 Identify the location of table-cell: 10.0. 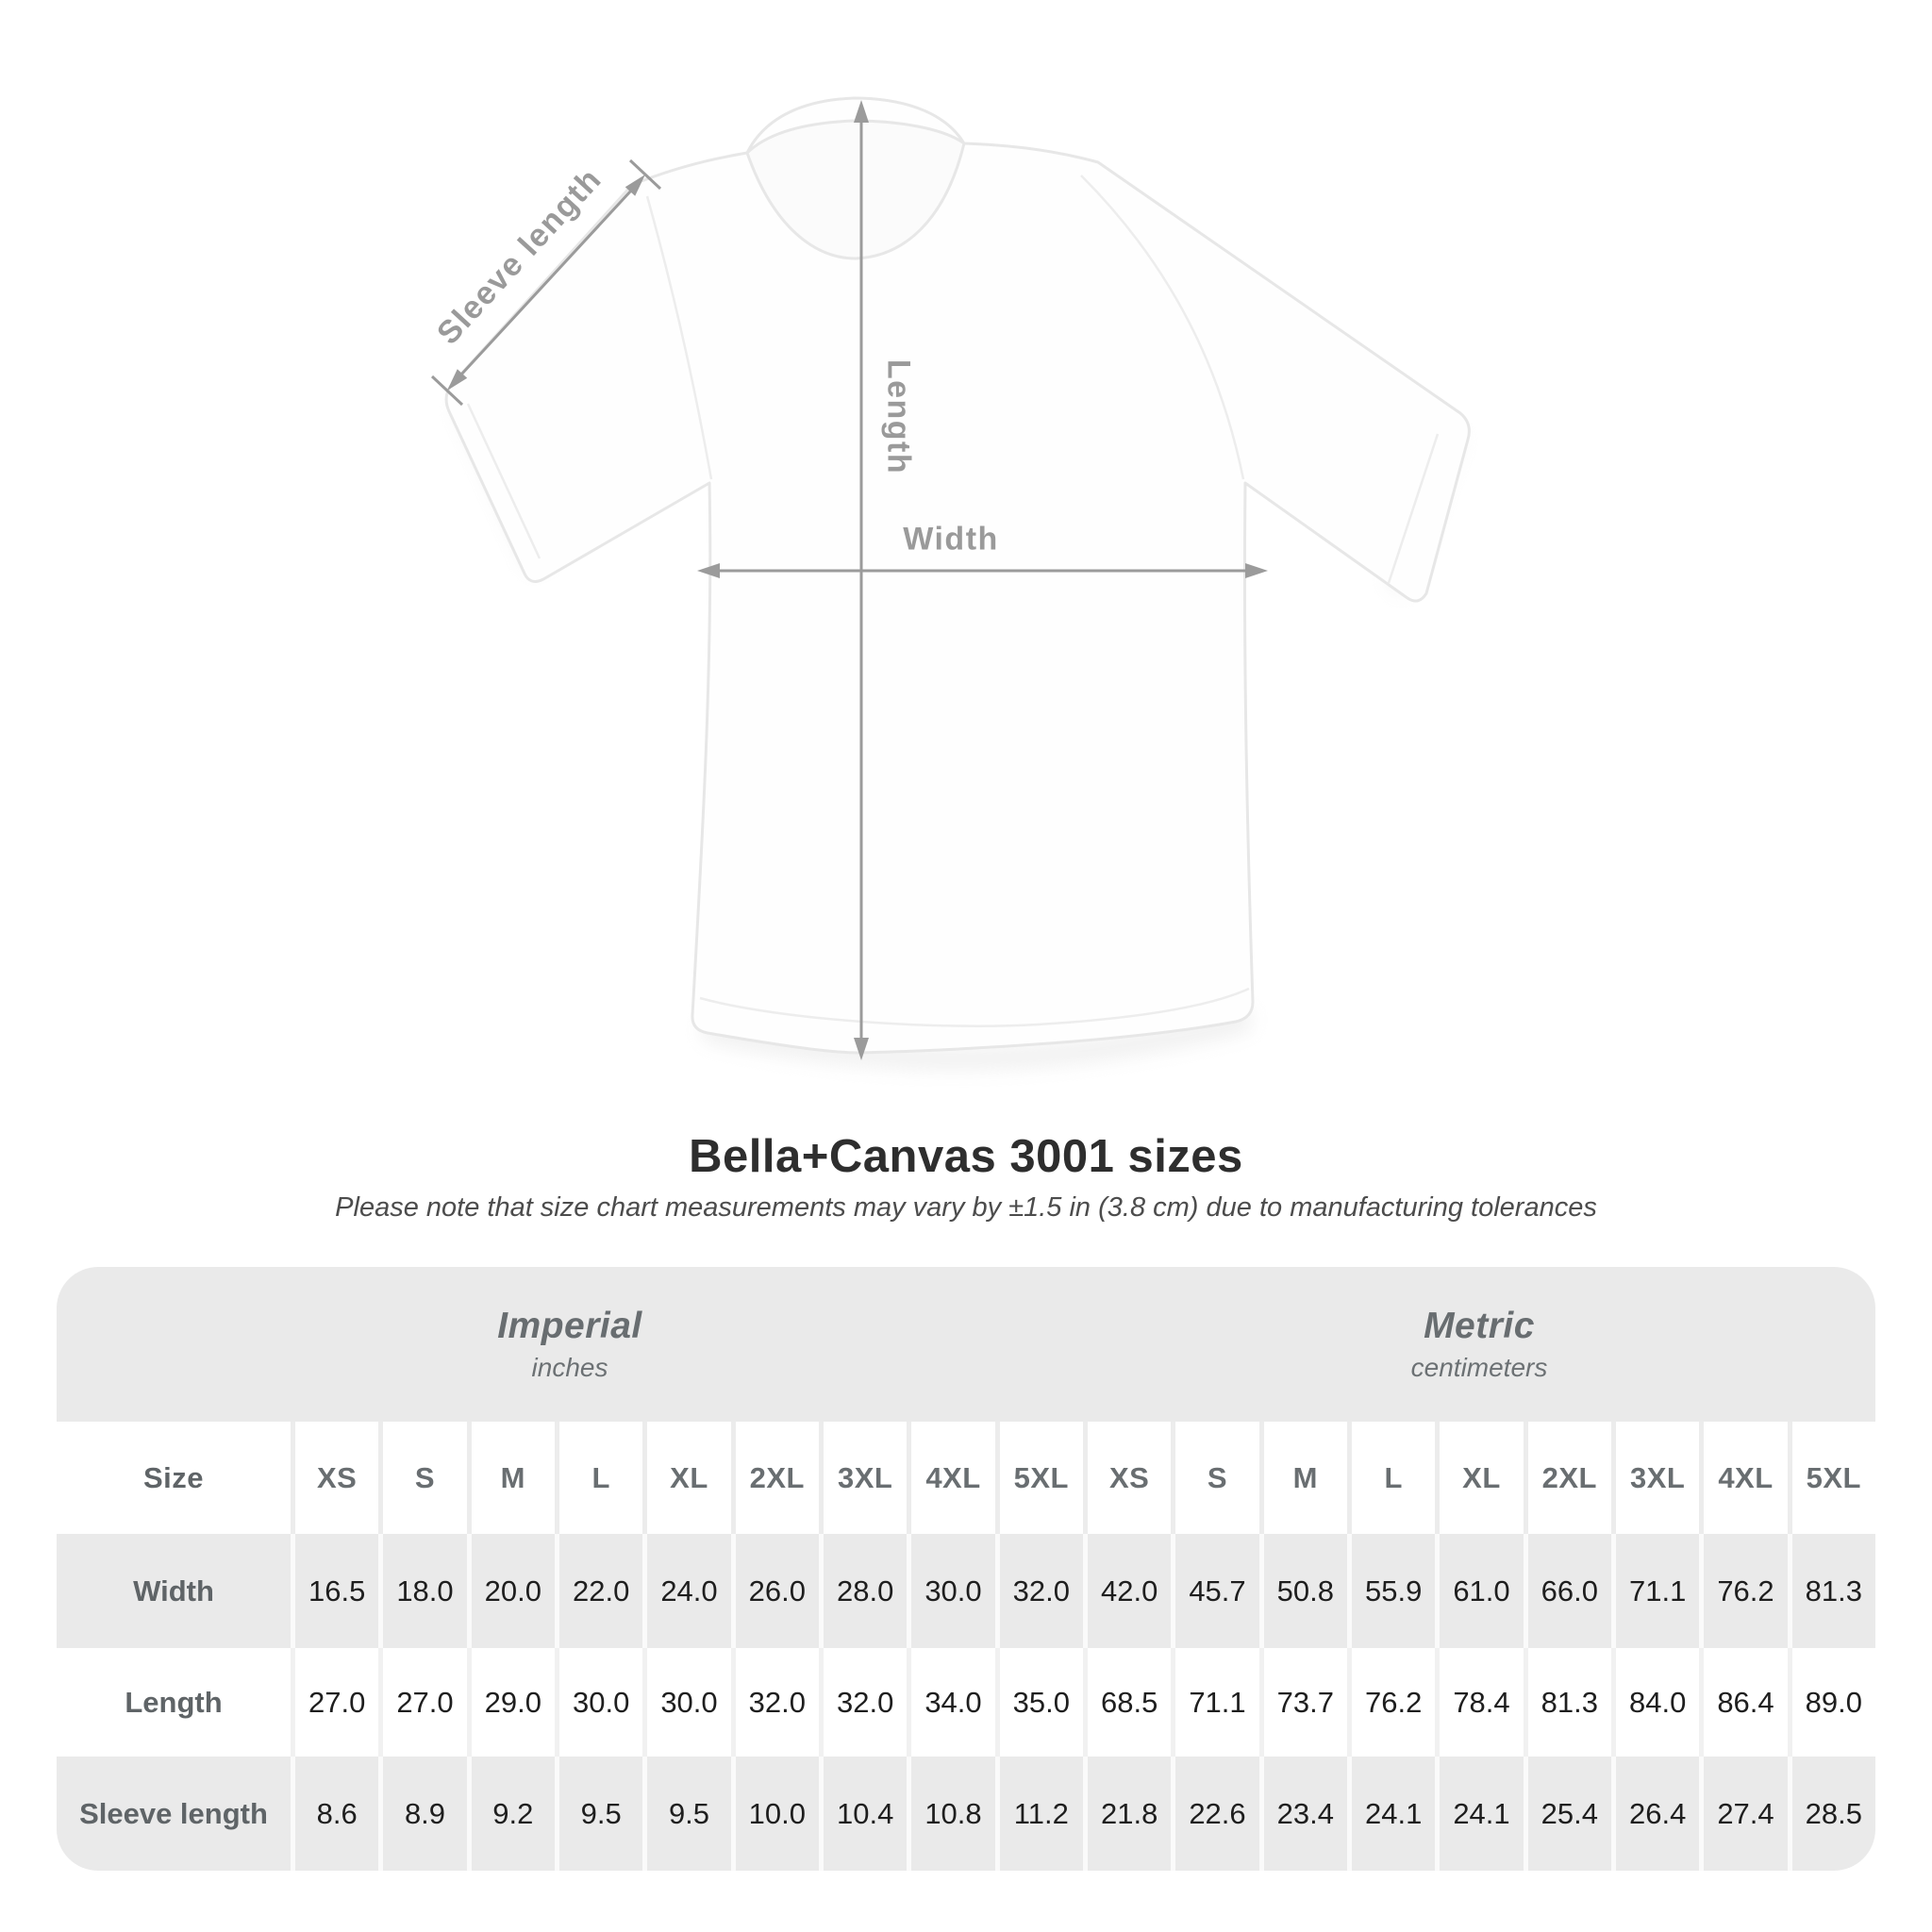
(774, 1814).